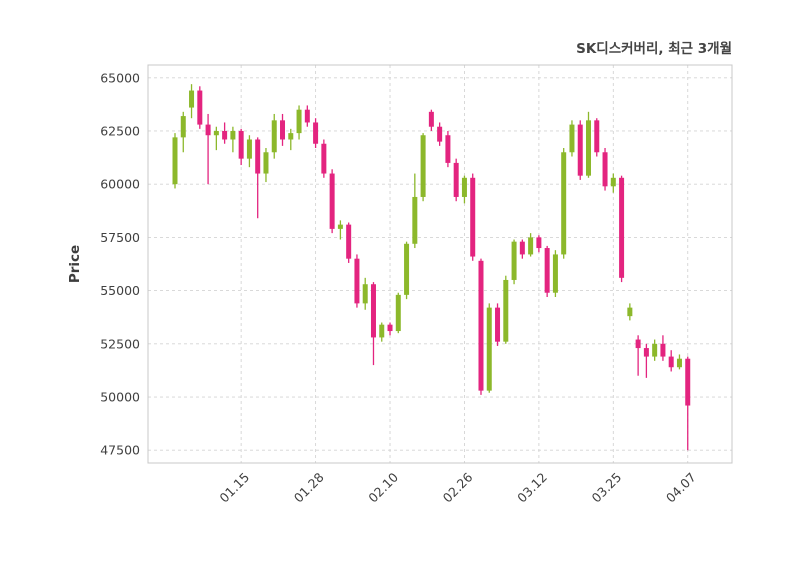  Describe the element at coordinates (120, 130) in the screenshot. I see `y-tick-label: 62500` at that location.